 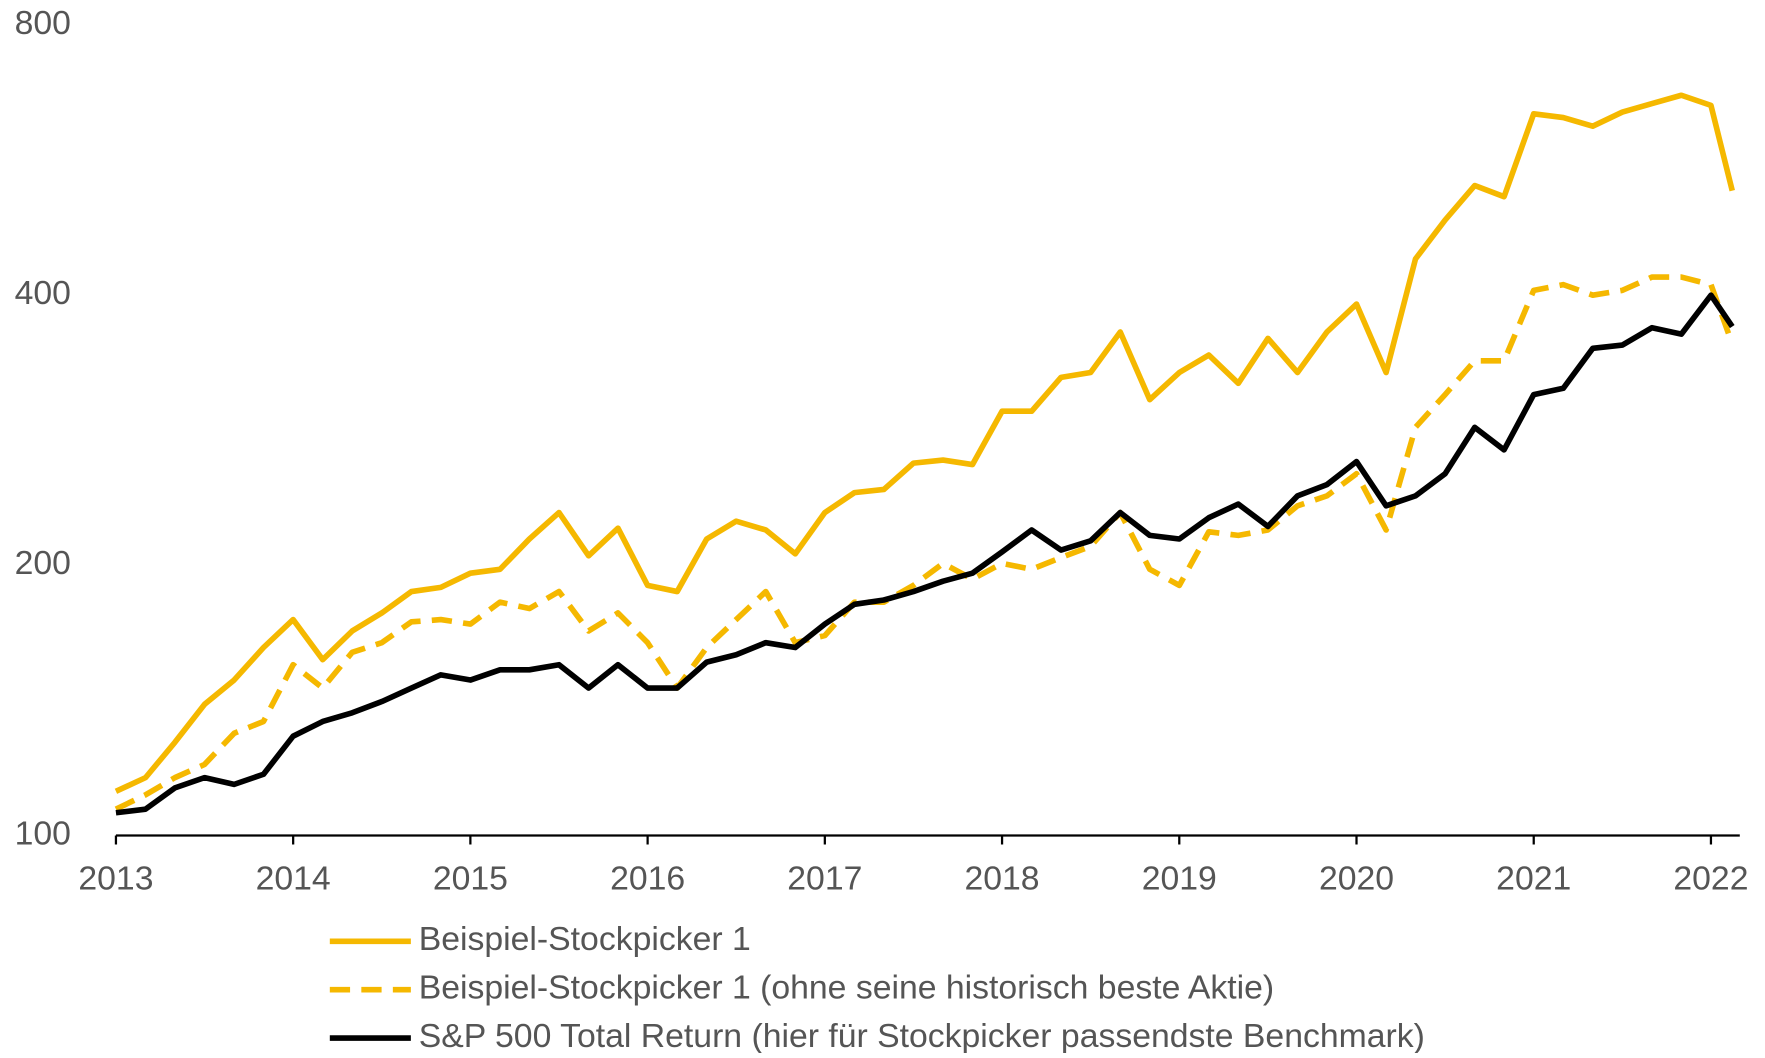 I want to click on legend-label: Beispiel-Stockpicker 1, so click(x=585, y=939).